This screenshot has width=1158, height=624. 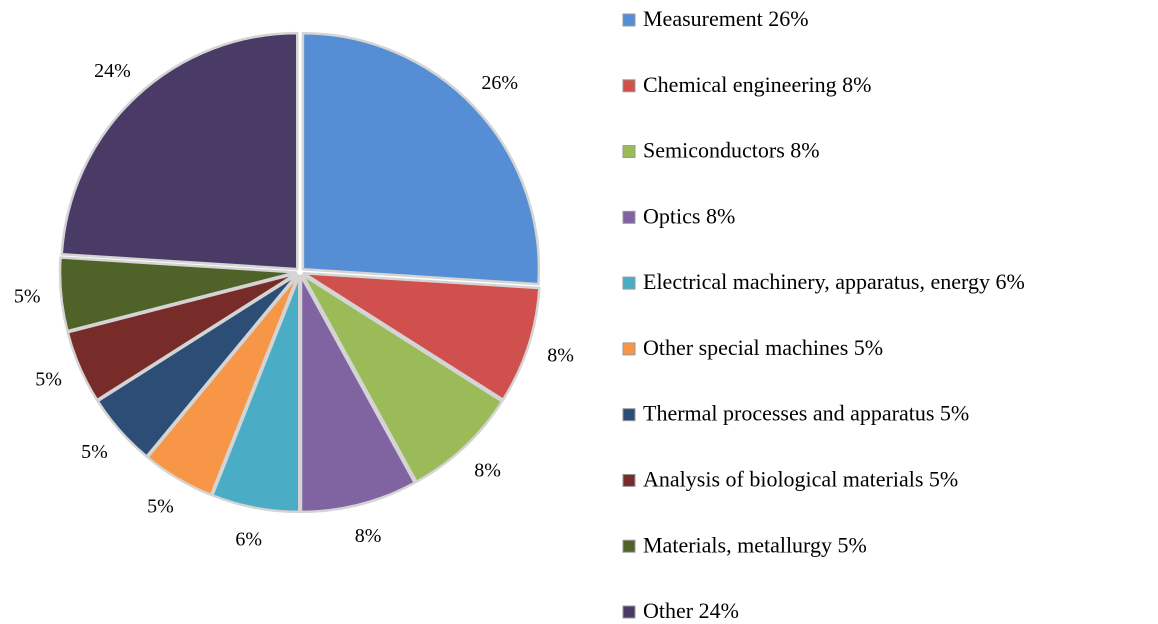 What do you see at coordinates (763, 347) in the screenshot?
I see `legend-label: Other special machines 5%` at bounding box center [763, 347].